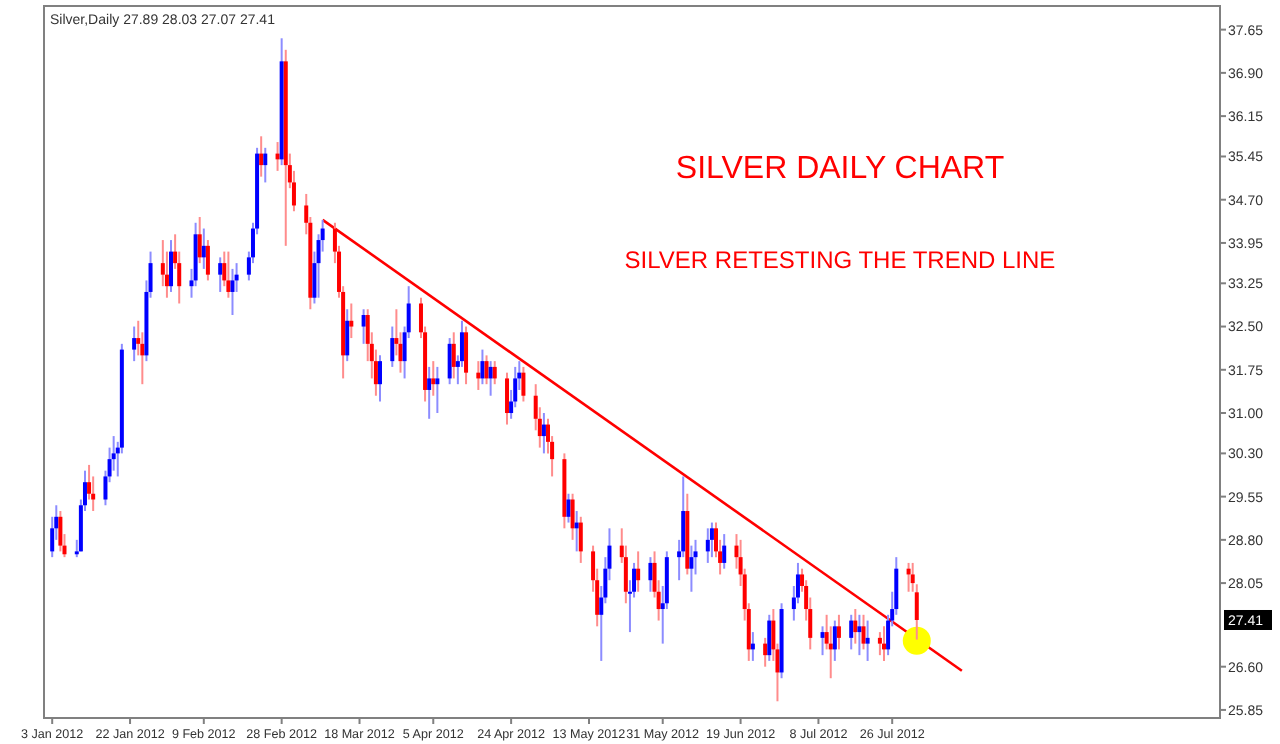 This screenshot has width=1280, height=744. I want to click on annotation: SILVER RETESTING THE TREND LINE, so click(840, 260).